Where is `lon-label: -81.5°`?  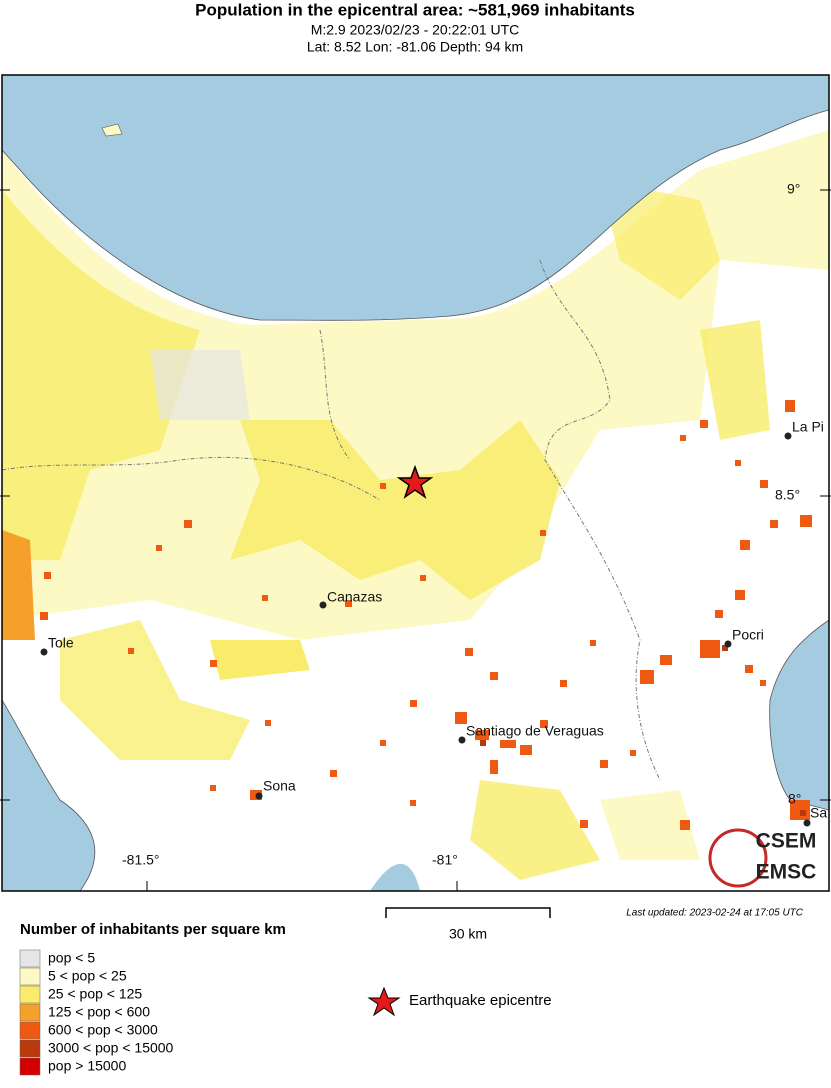
lon-label: -81.5° is located at coordinates (141, 860).